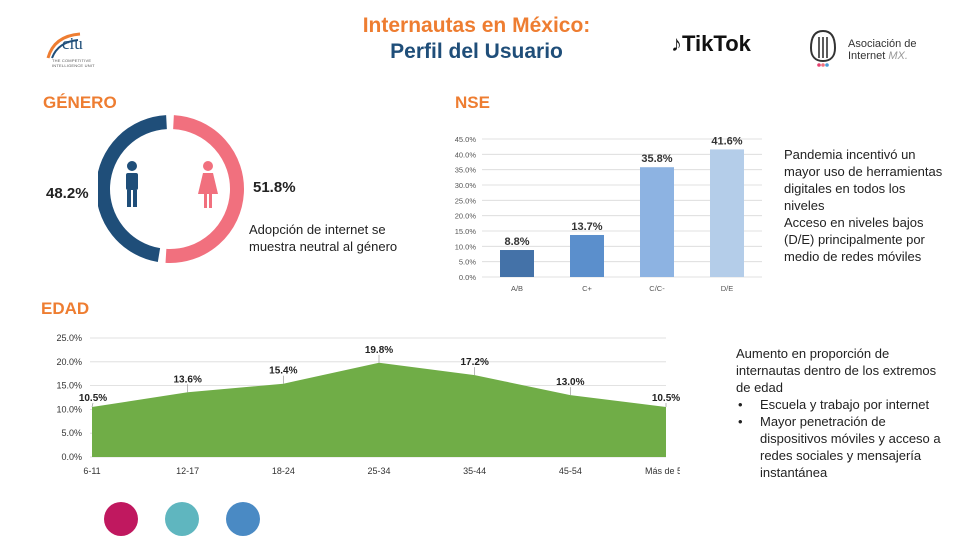 This screenshot has width=953, height=536. I want to click on nse-data-label: 35.8%, so click(656, 159).